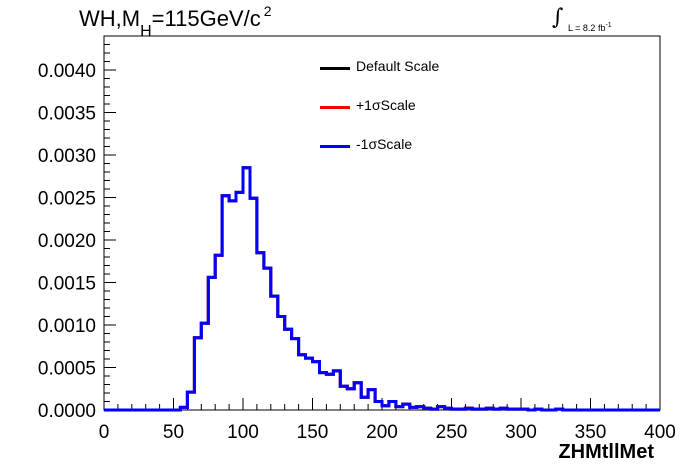  I want to click on legend-label-default: Default Scale, so click(398, 66).